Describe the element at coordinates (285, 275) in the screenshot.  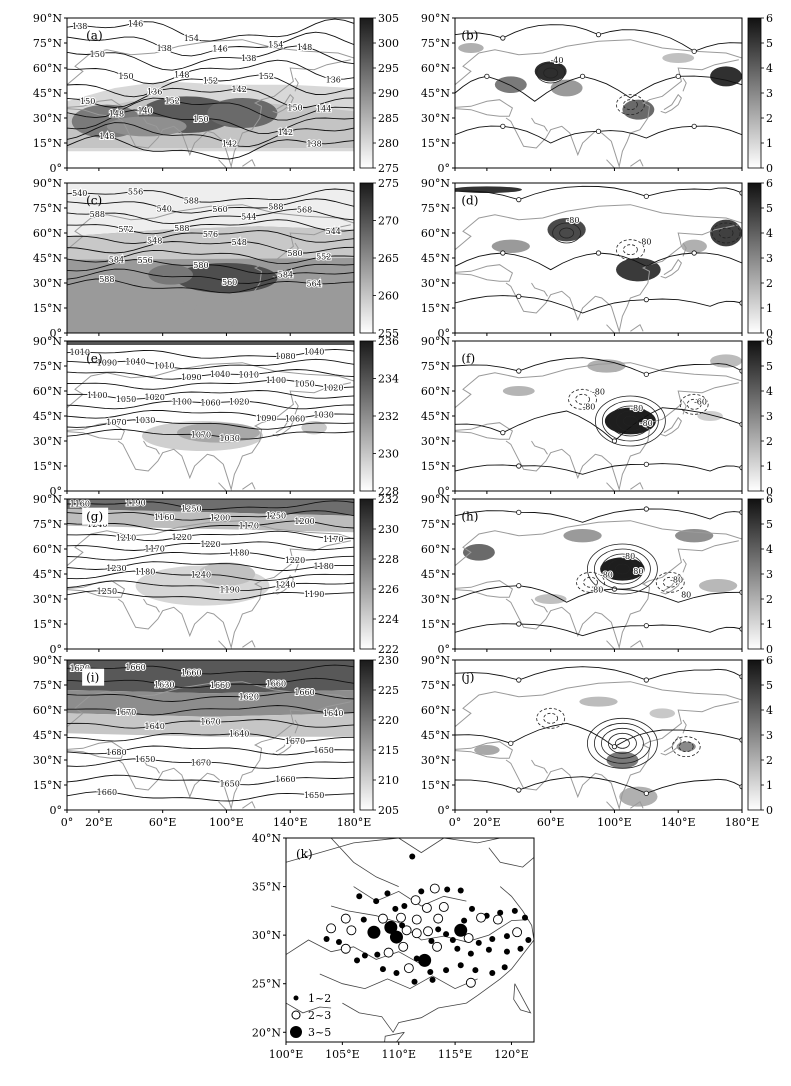
I see `contour-label: 584` at that location.